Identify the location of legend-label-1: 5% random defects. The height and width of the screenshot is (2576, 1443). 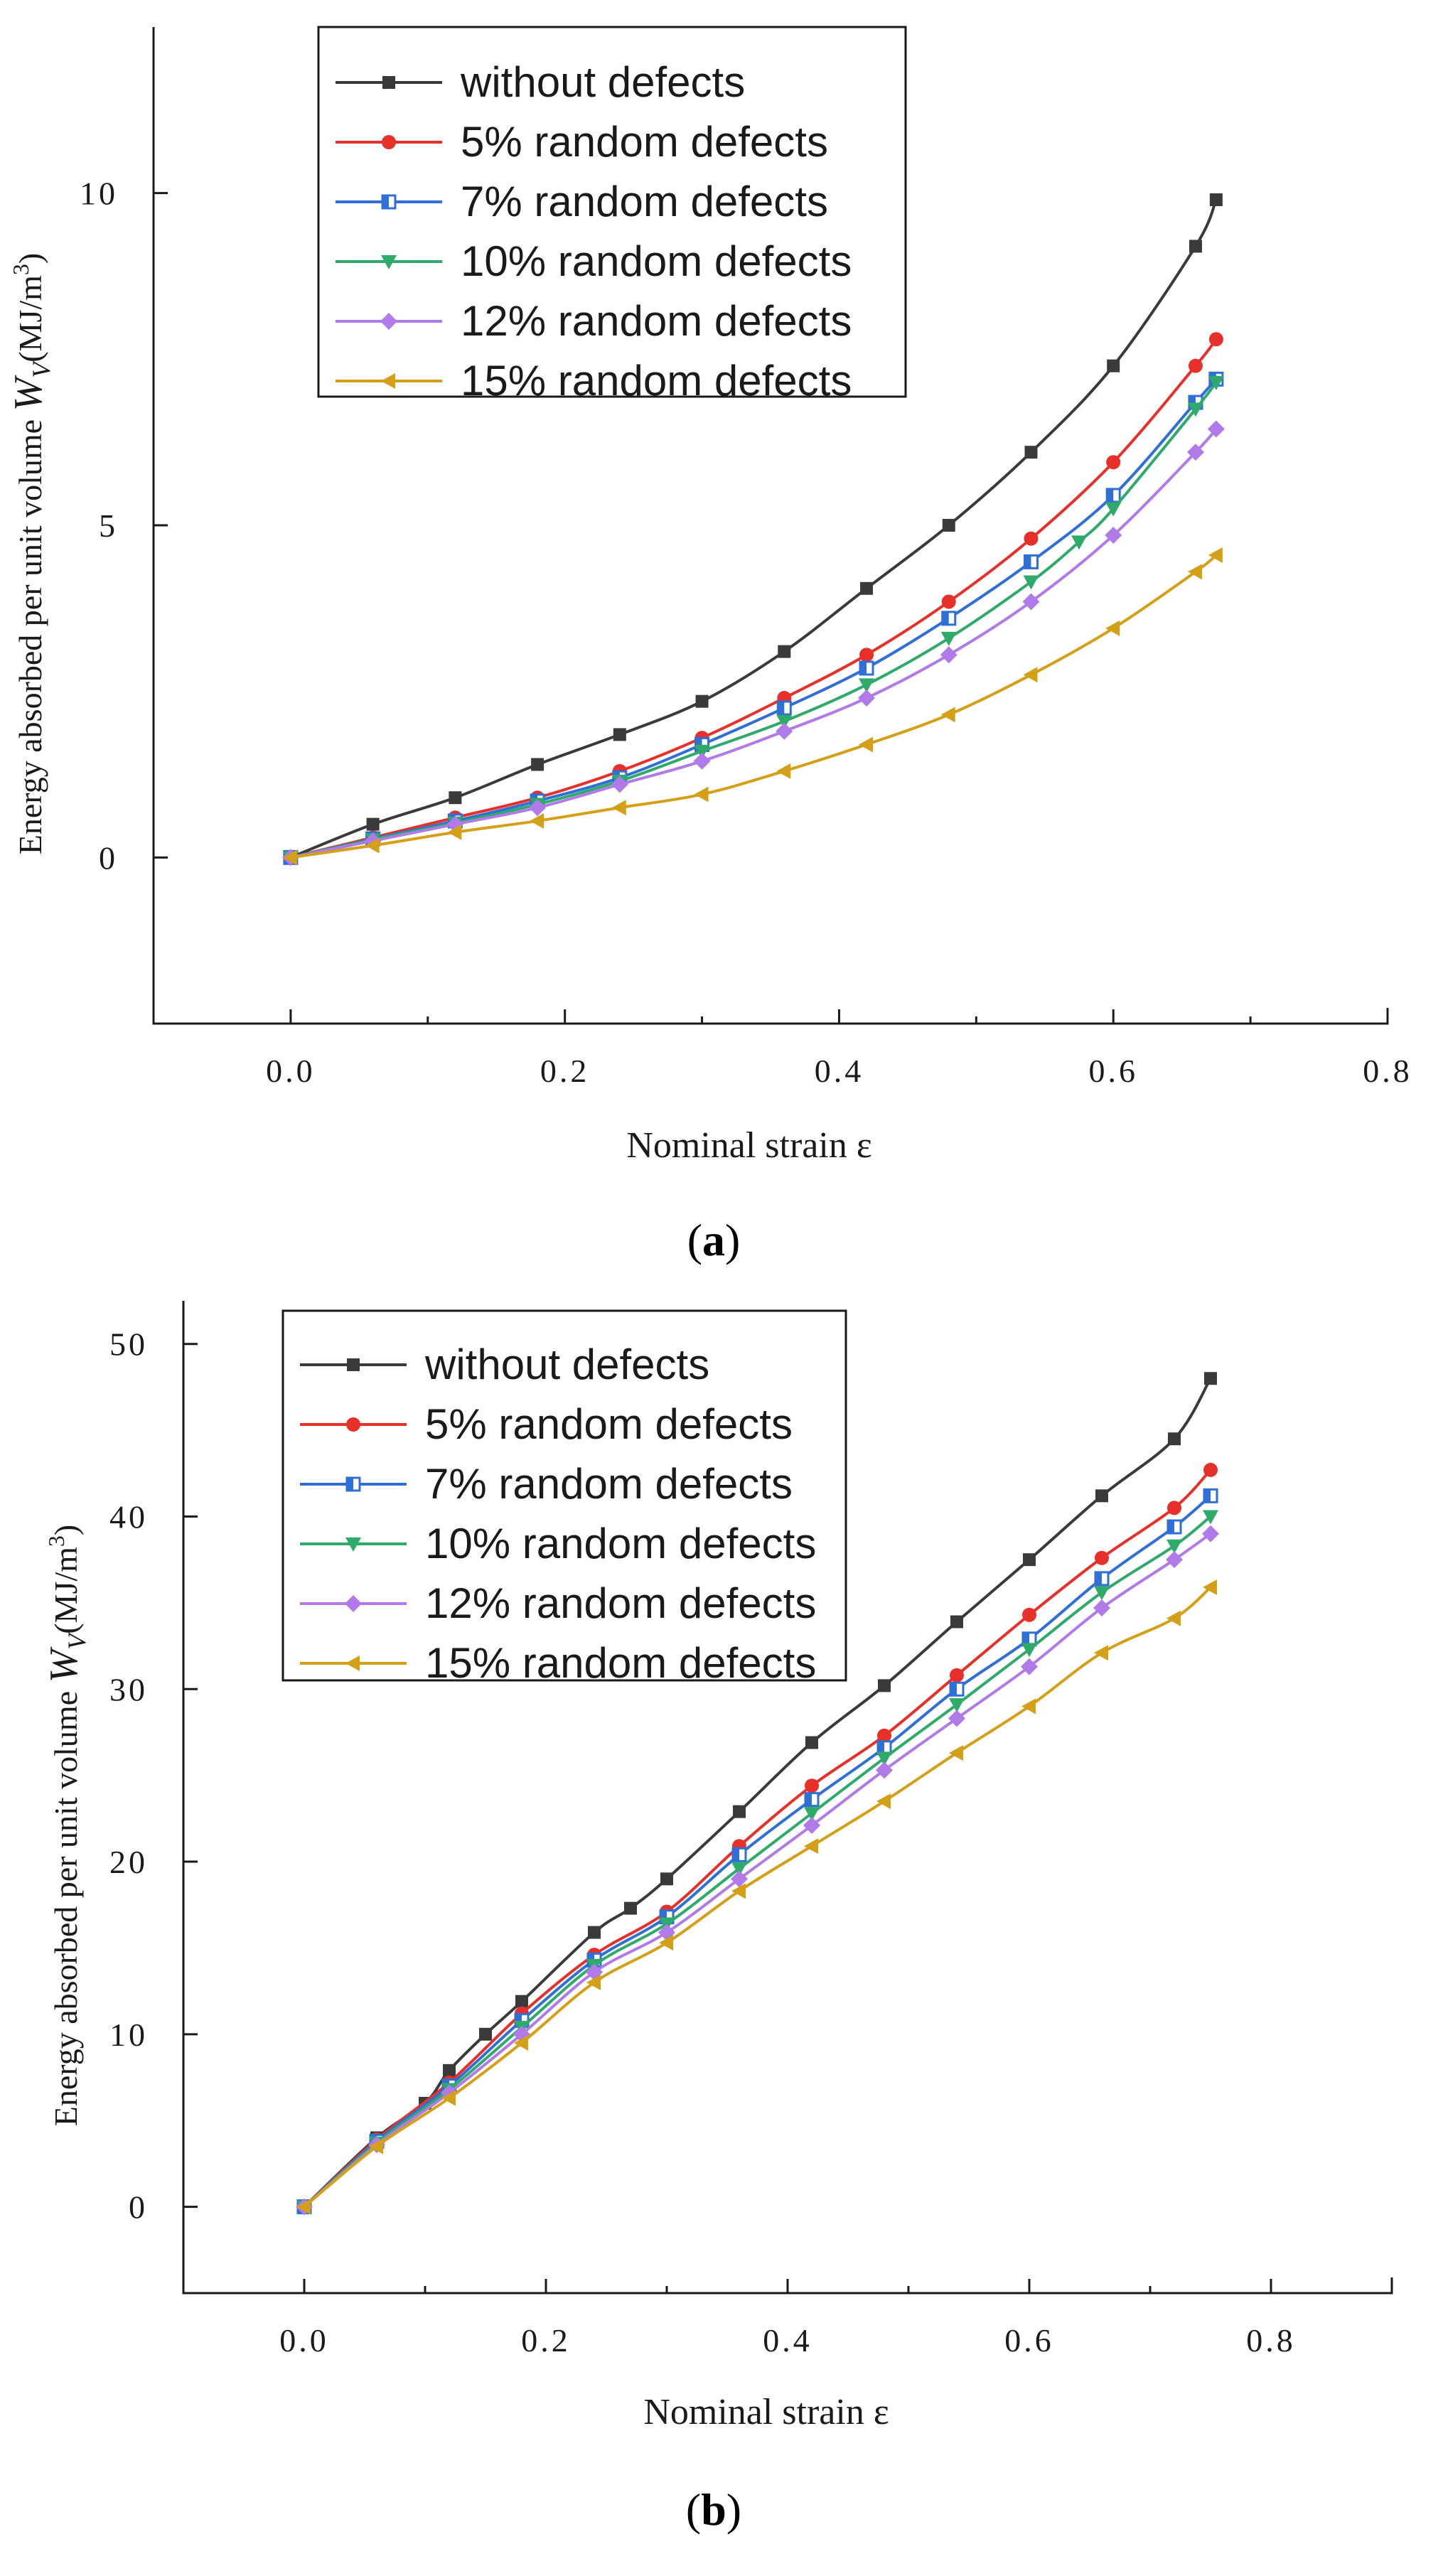
(644, 142).